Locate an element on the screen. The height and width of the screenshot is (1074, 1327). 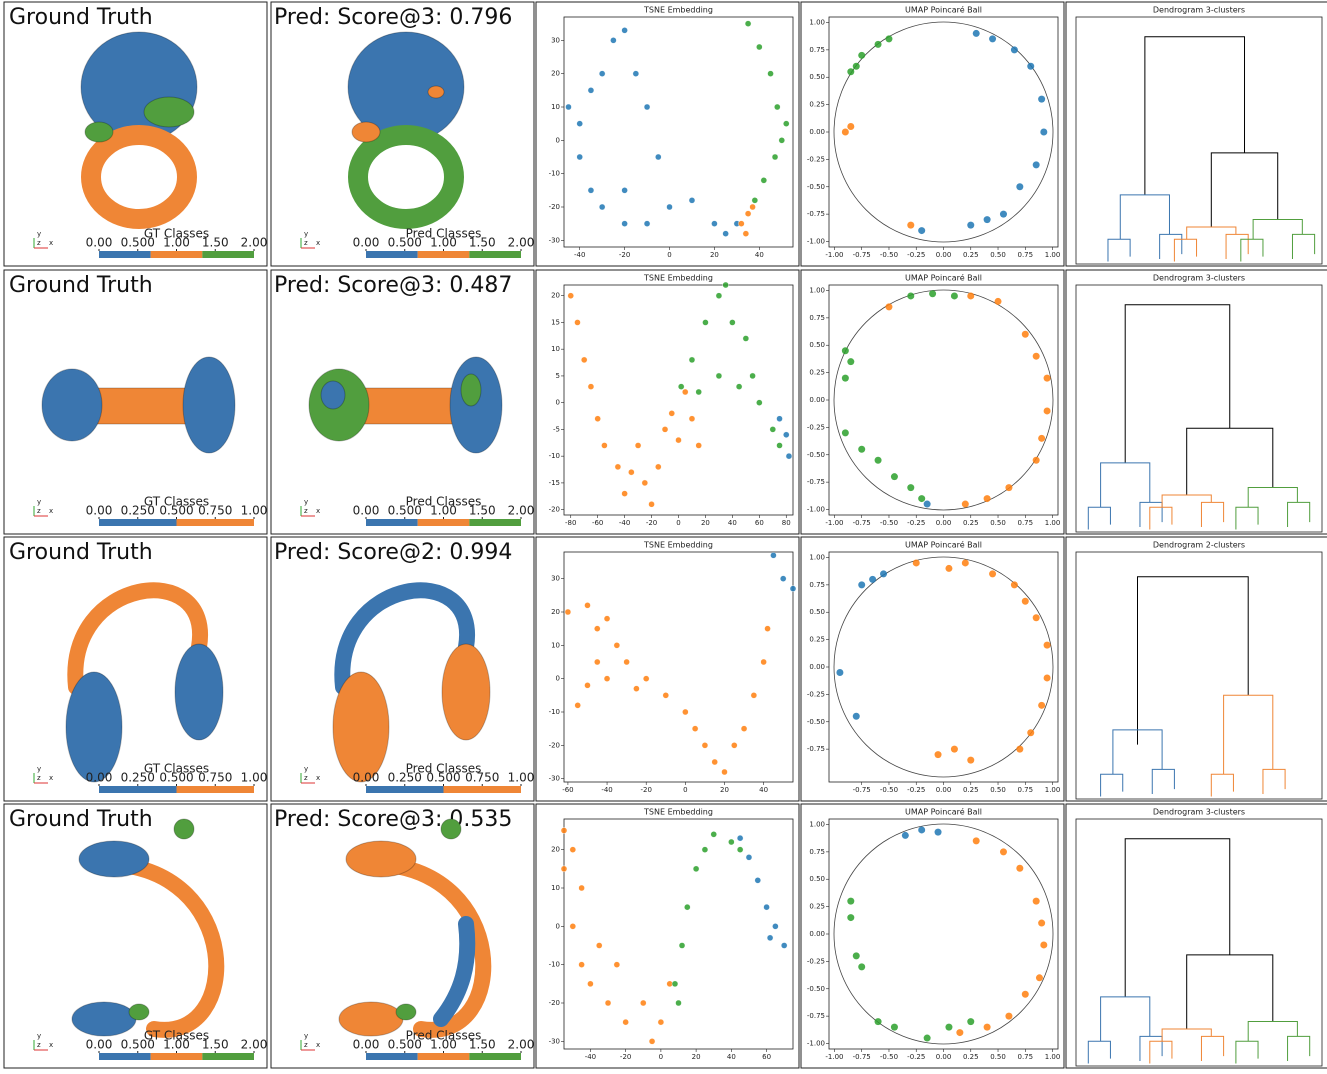
x-tick-label: -0.25 is located at coordinates (916, 523).